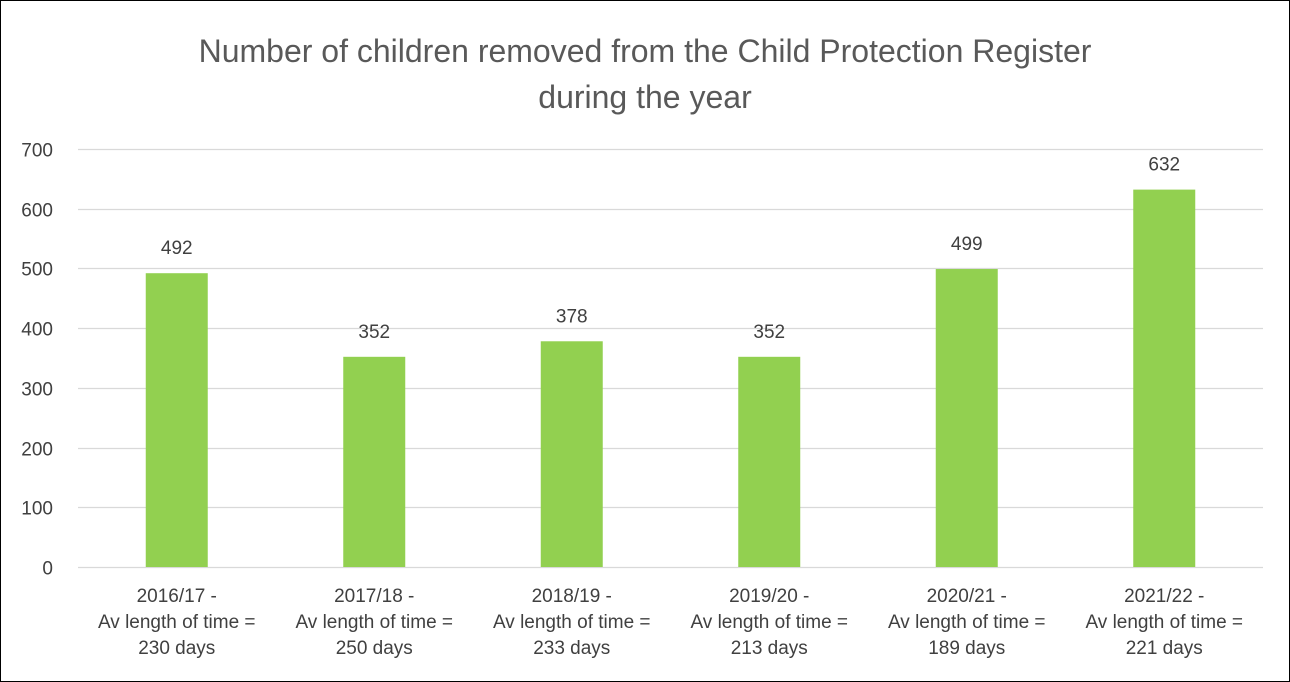 The height and width of the screenshot is (682, 1290). I want to click on y-tick-label: 0, so click(47, 569).